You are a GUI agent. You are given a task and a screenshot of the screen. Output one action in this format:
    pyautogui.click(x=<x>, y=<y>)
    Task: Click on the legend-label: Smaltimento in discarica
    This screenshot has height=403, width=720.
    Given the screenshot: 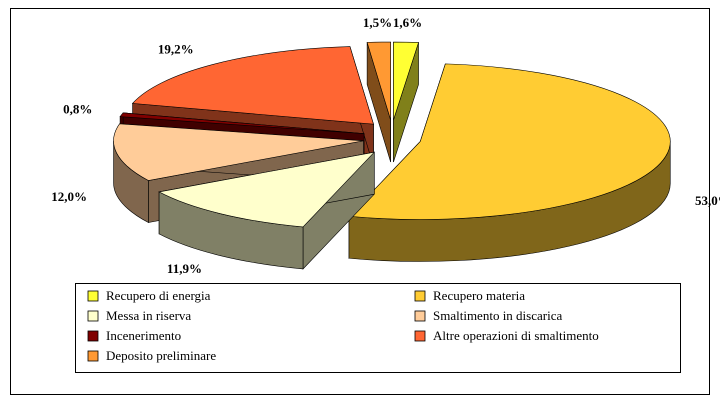 What is the action you would take?
    pyautogui.click(x=497, y=315)
    